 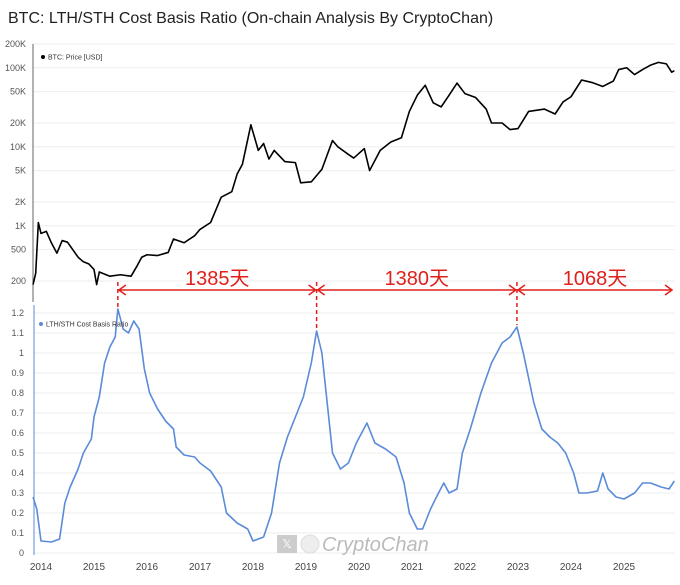 What do you see at coordinates (417, 279) in the screenshot?
I see `annotation-label: 1380天` at bounding box center [417, 279].